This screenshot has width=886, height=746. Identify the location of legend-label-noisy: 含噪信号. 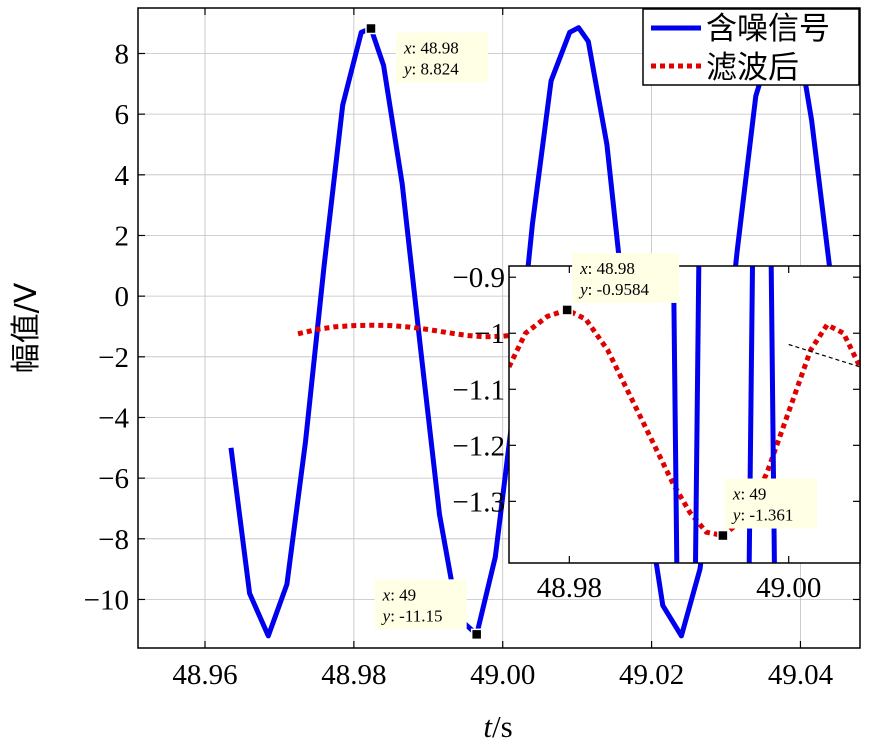
(768, 29).